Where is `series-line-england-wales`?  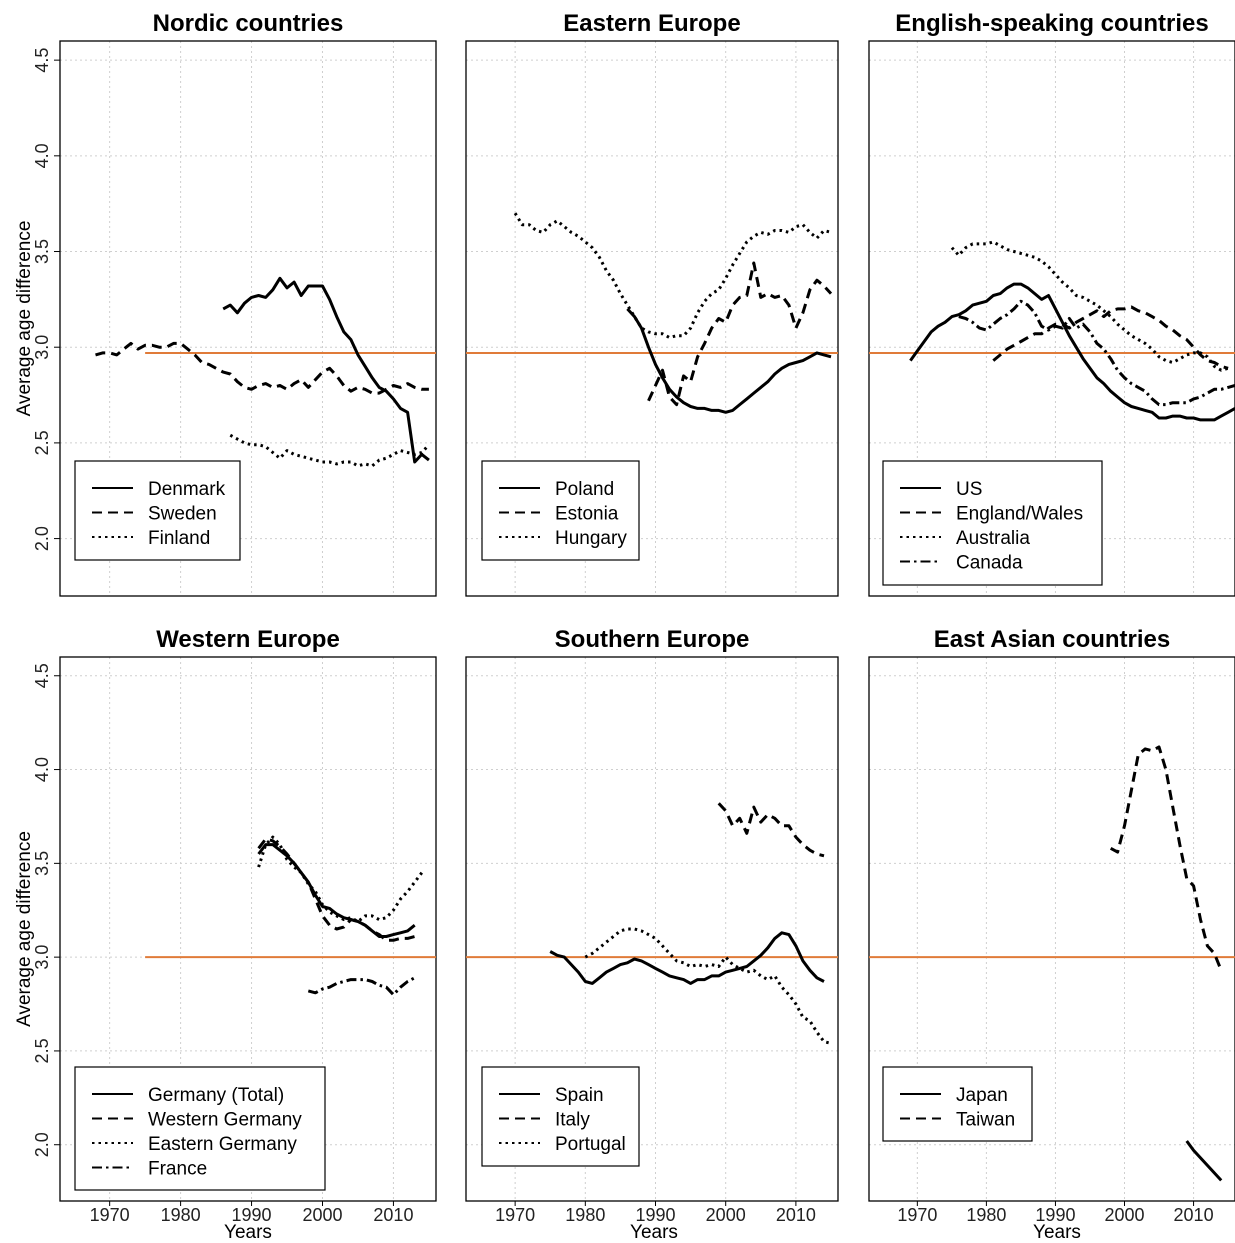
series-line-england-wales is located at coordinates (1110, 337).